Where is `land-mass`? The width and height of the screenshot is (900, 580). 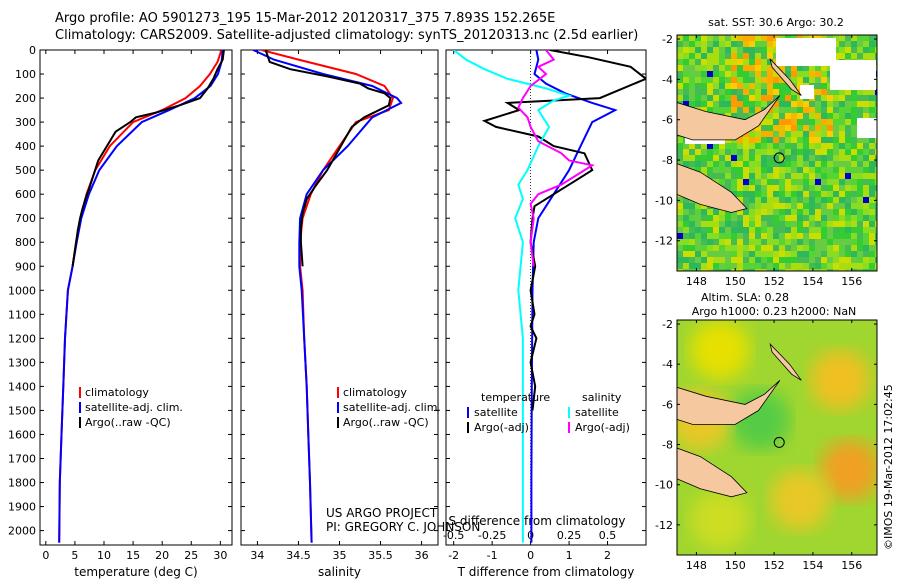
land-mass is located at coordinates (712, 188).